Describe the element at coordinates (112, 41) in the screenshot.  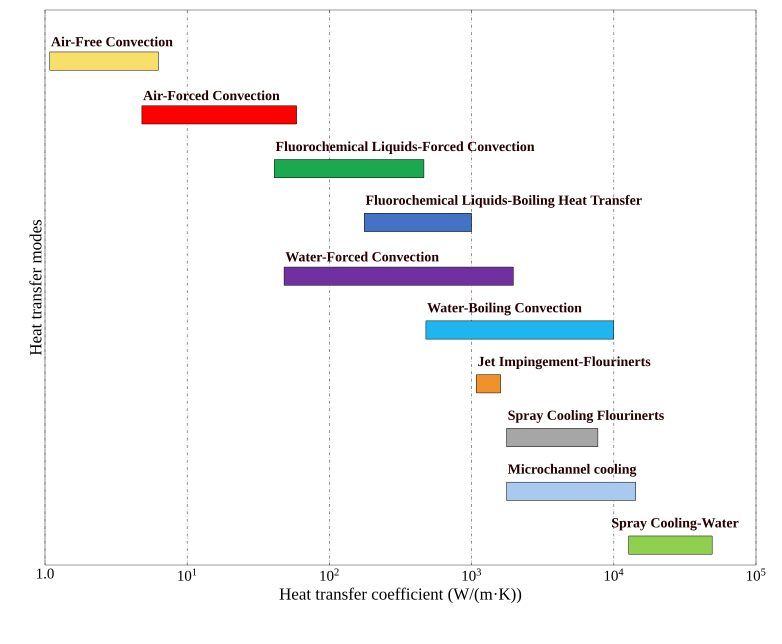
I see `y-tick-label: Air-Free Convection` at that location.